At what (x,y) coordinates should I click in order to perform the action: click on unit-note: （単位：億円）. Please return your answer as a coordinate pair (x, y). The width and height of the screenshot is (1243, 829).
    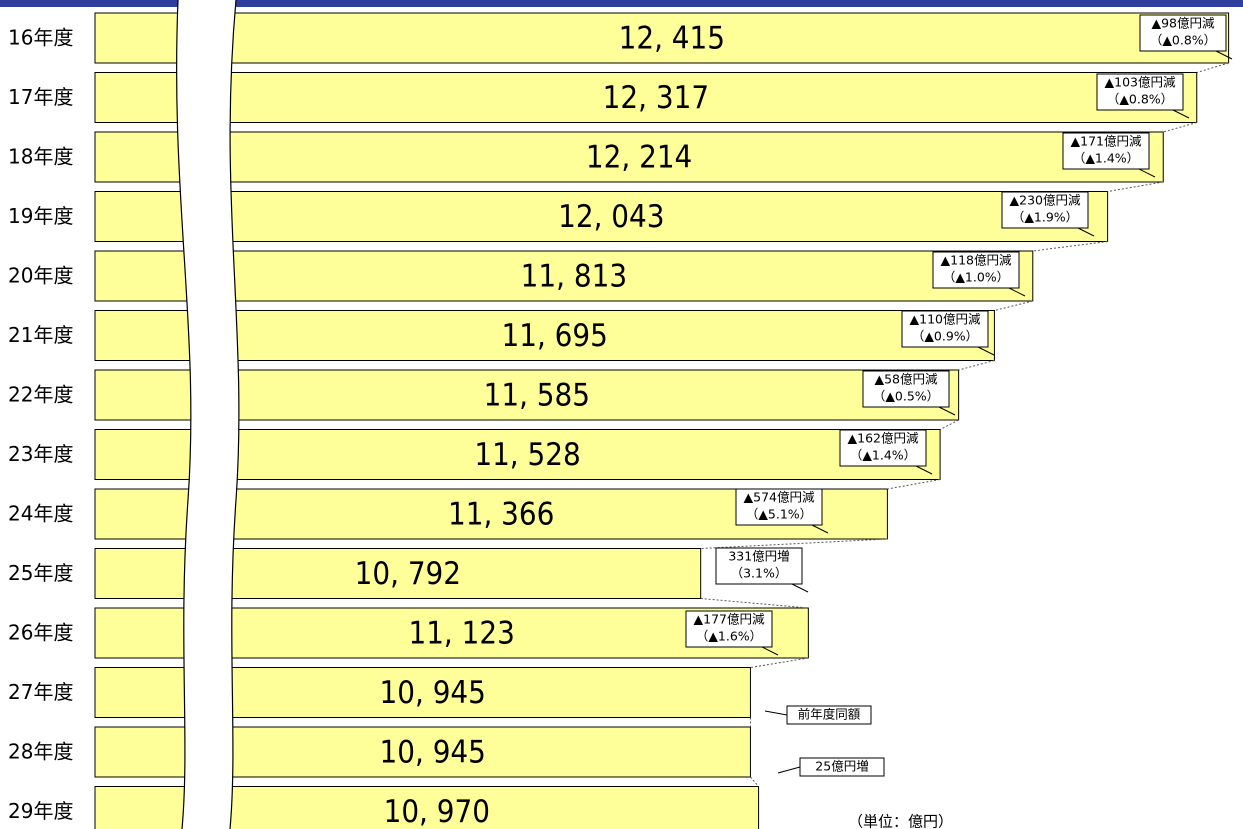
    Looking at the image, I should click on (900, 821).